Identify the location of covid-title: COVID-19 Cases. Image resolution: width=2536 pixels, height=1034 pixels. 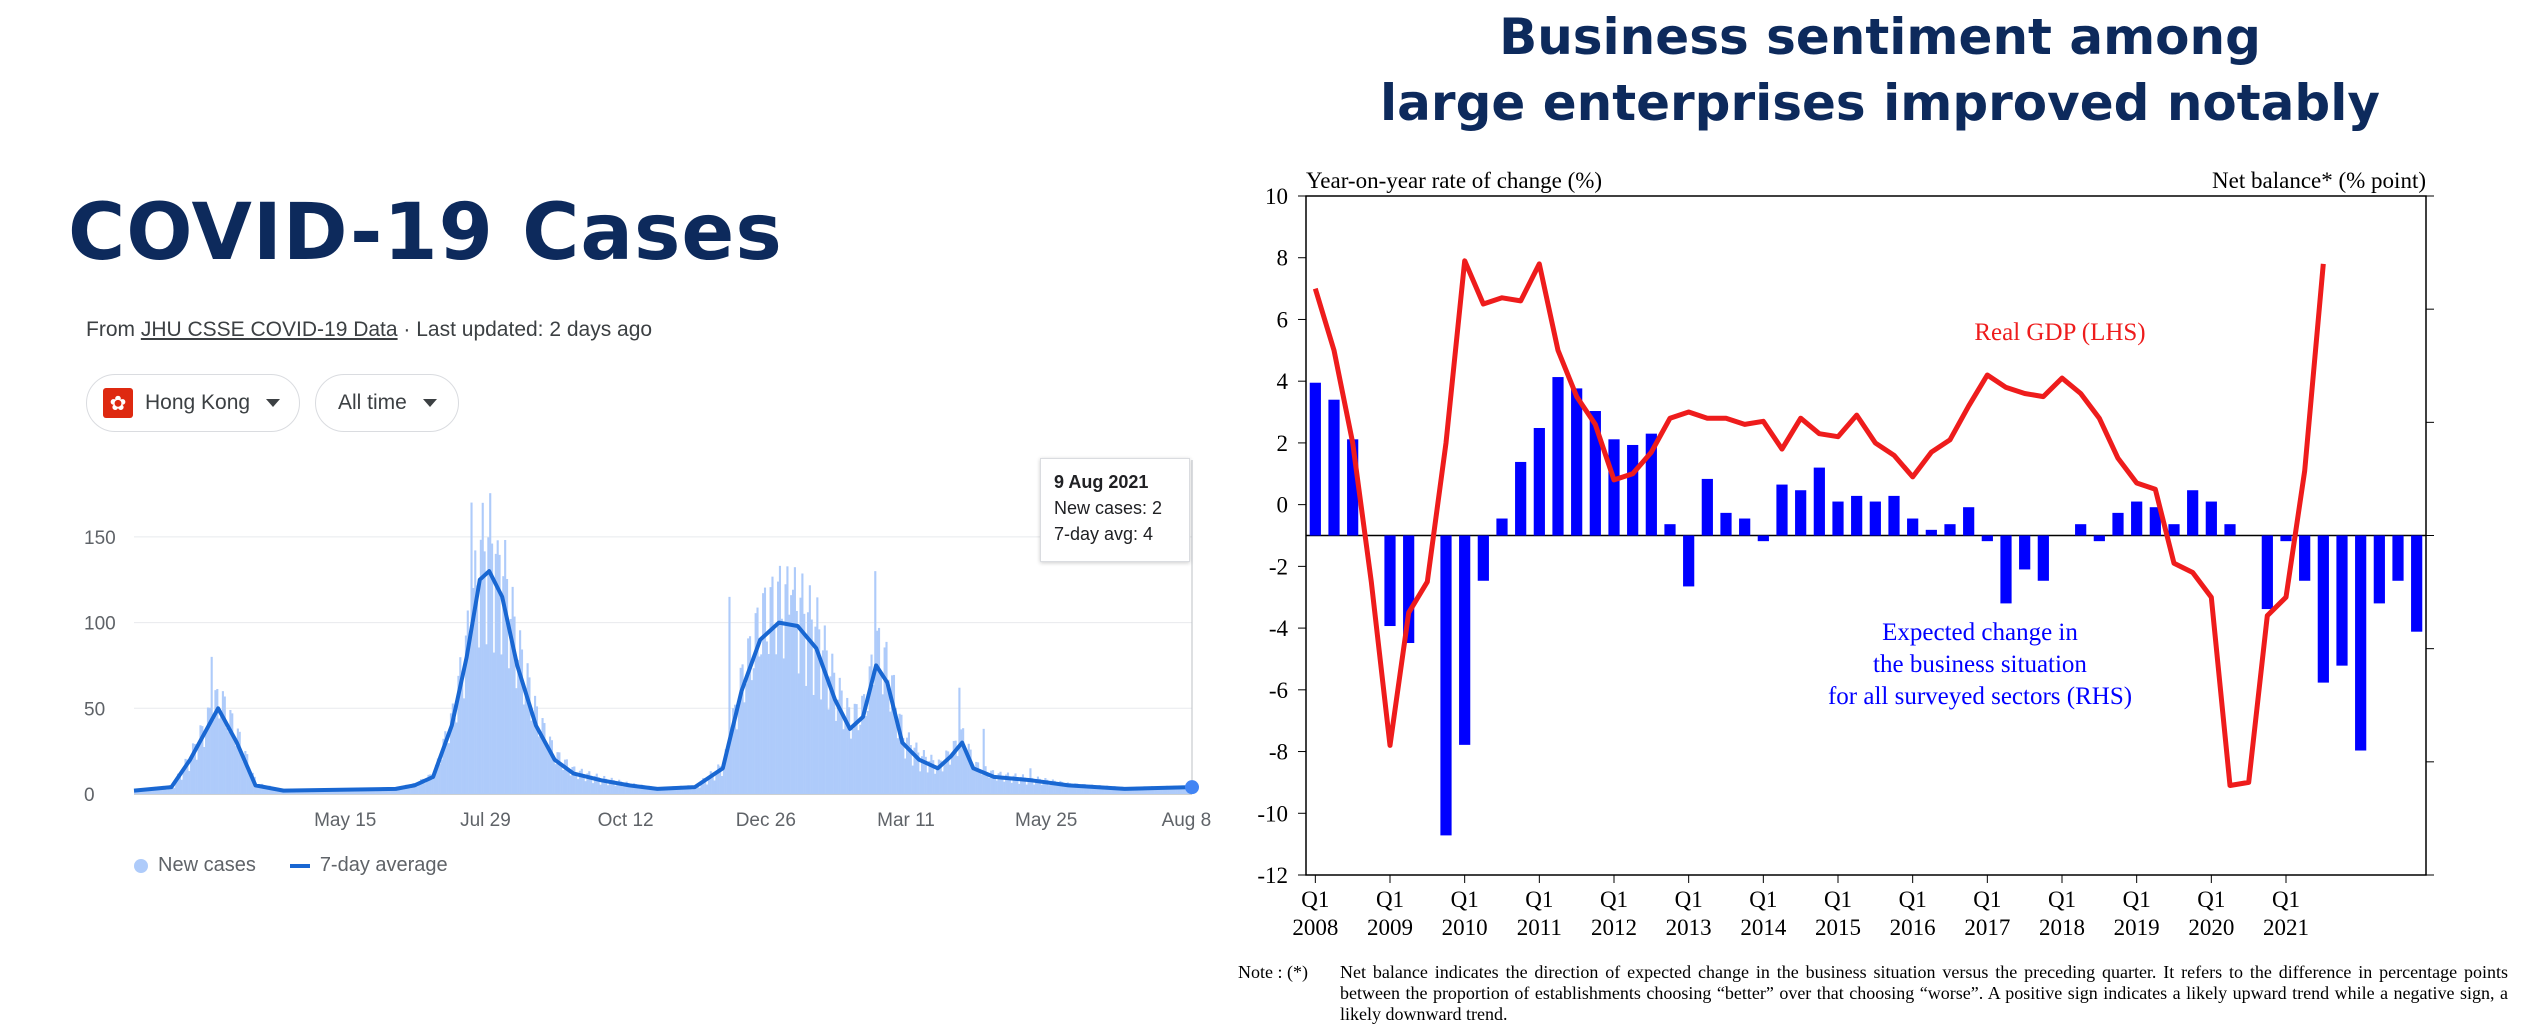
(425, 233).